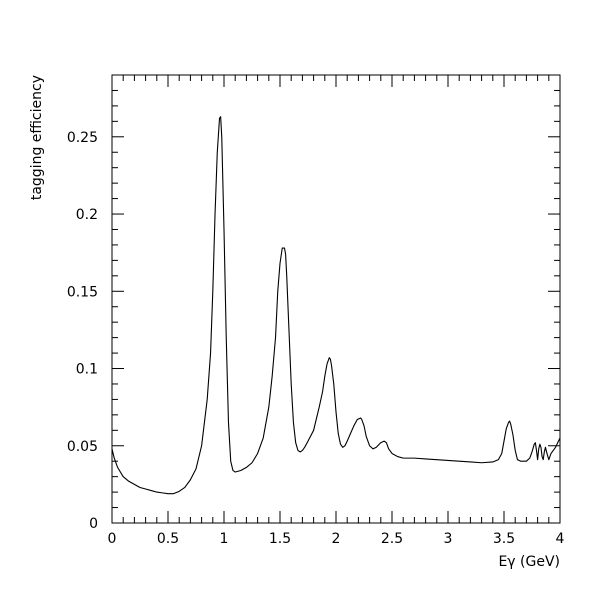 This screenshot has width=600, height=600. Describe the element at coordinates (448, 539) in the screenshot. I see `x-tick-label: 3` at that location.